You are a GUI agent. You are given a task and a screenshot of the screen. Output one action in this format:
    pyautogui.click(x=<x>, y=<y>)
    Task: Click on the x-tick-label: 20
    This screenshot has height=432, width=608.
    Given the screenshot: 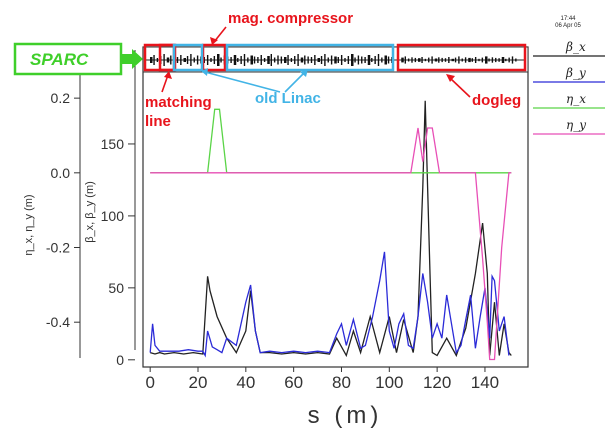 What is the action you would take?
    pyautogui.click(x=198, y=382)
    